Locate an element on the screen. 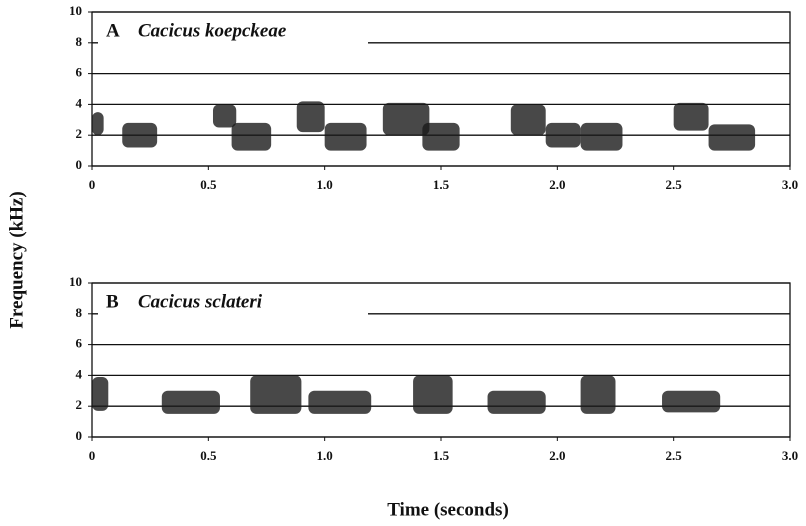 This screenshot has height=526, width=806. y-axis-title: Frequency (kHz) is located at coordinates (16, 259).